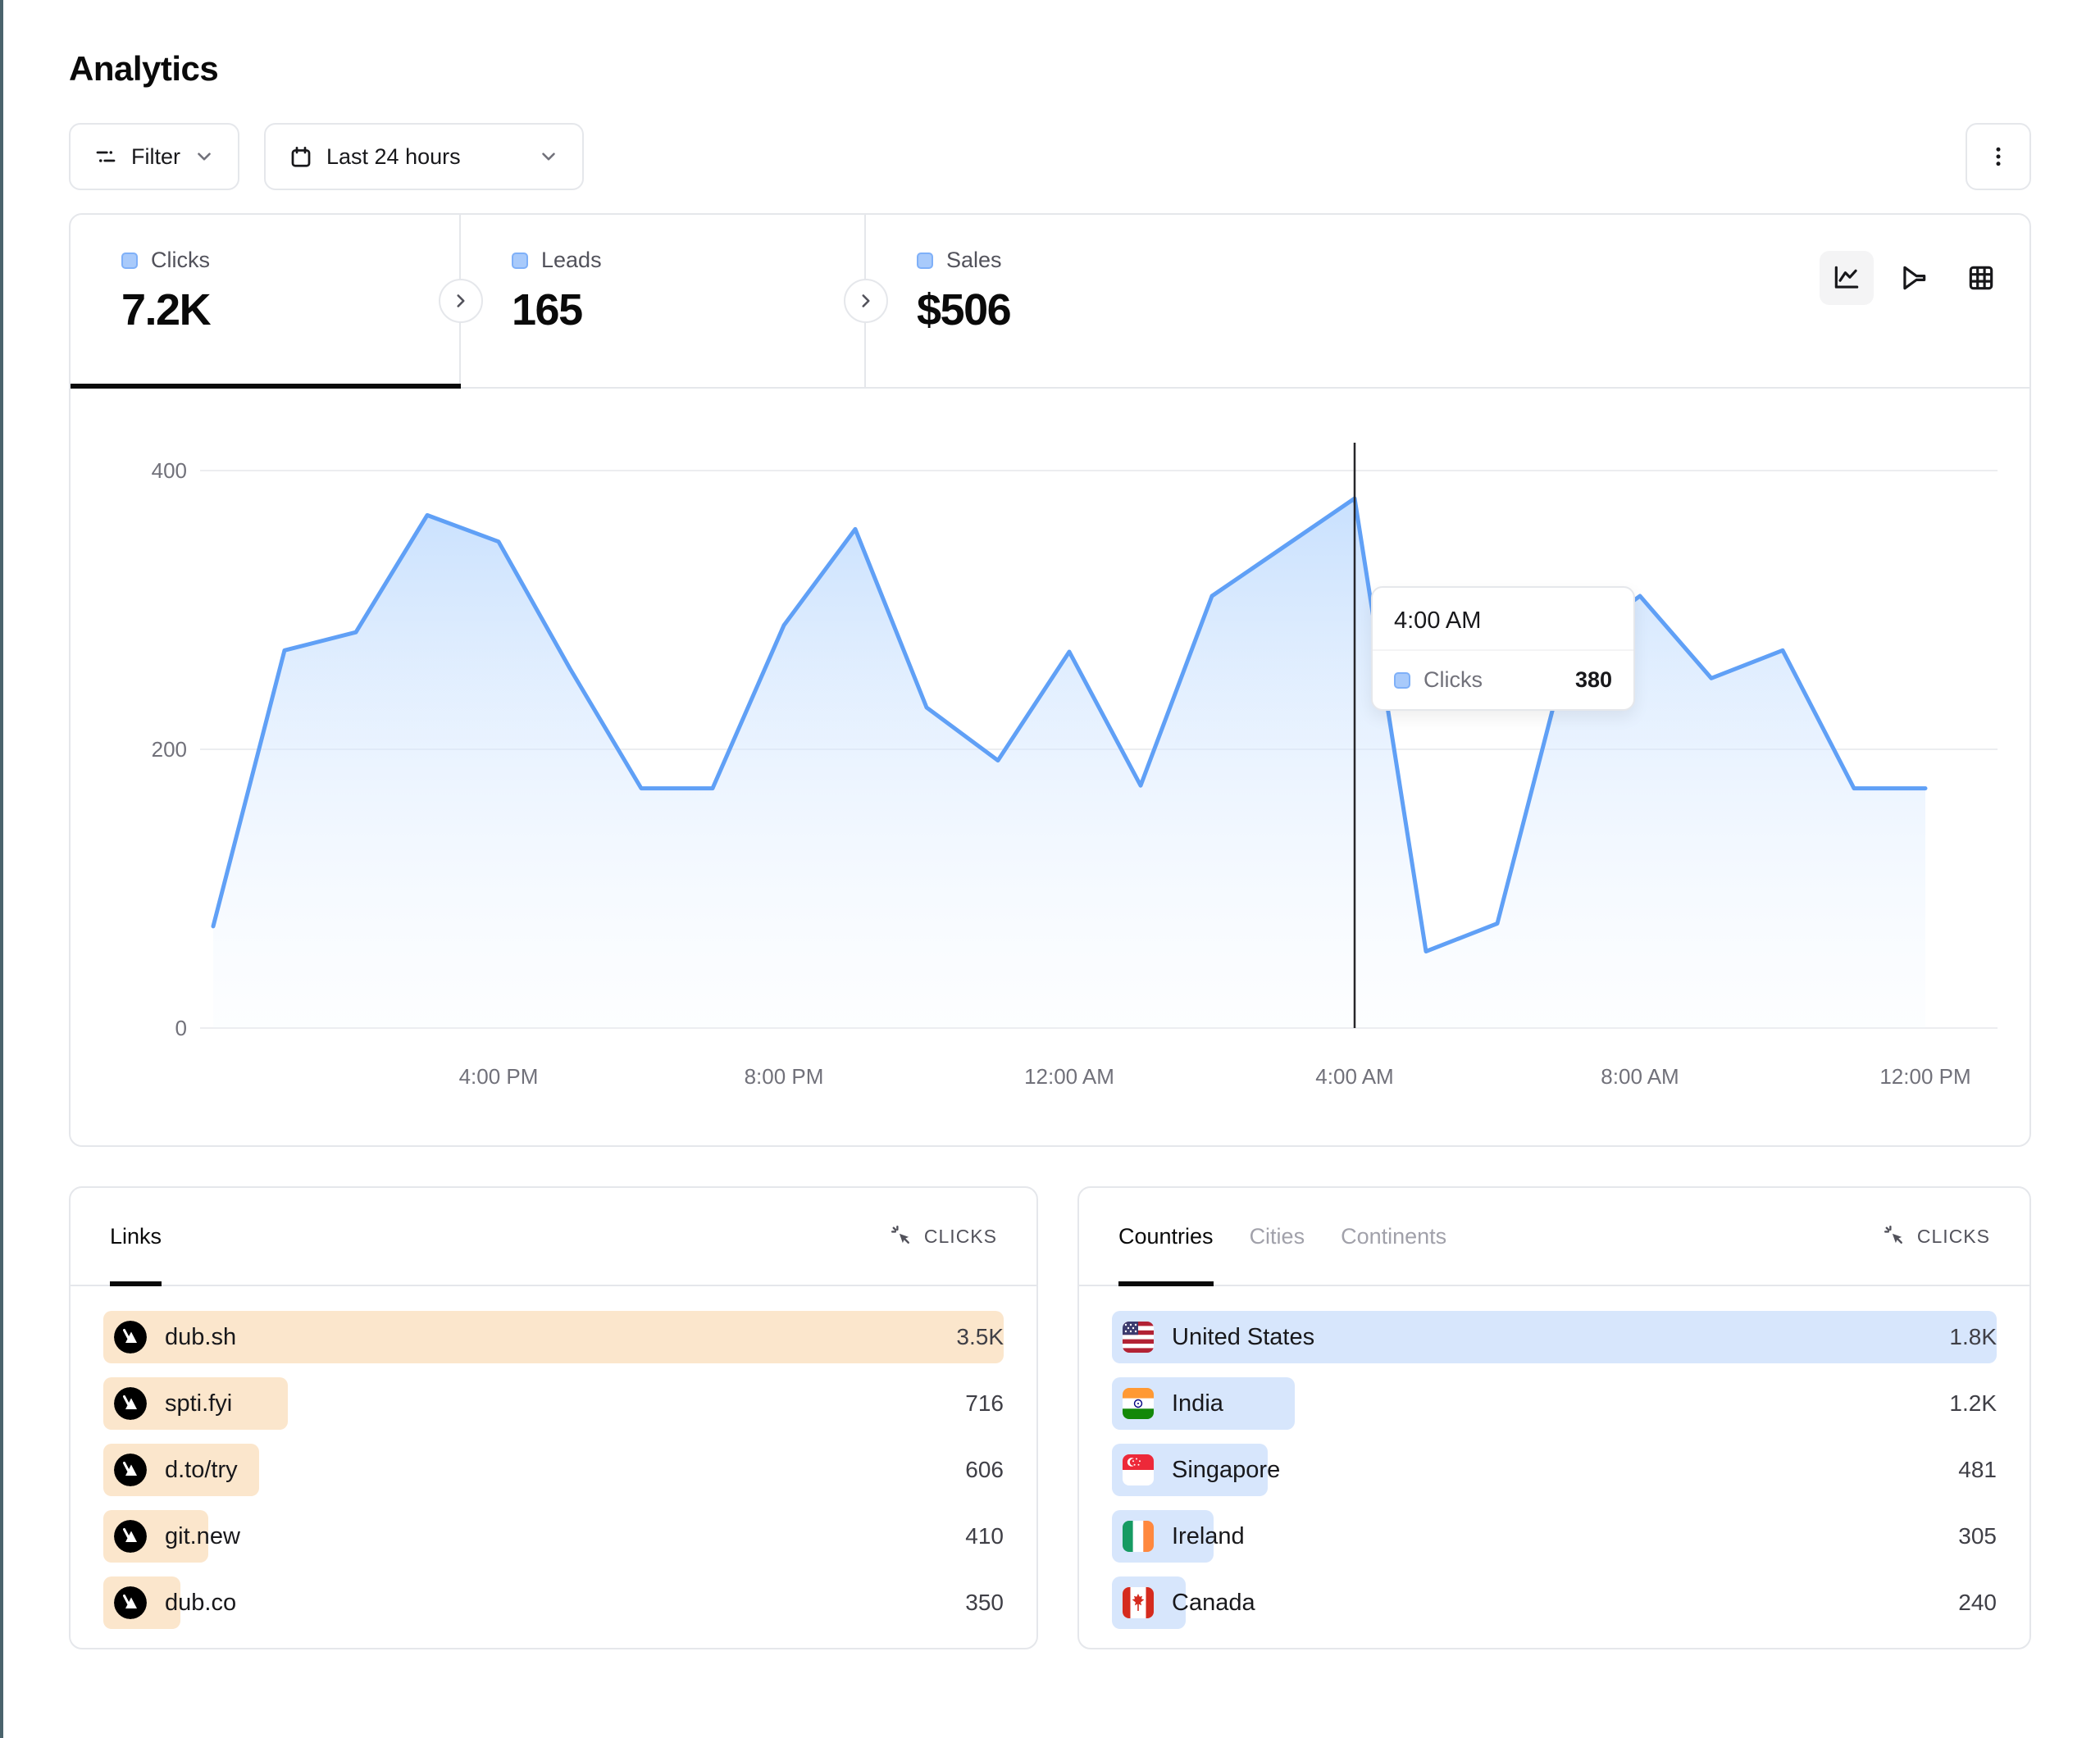  What do you see at coordinates (499, 1076) in the screenshot?
I see `svg-text: 4:00 PM` at bounding box center [499, 1076].